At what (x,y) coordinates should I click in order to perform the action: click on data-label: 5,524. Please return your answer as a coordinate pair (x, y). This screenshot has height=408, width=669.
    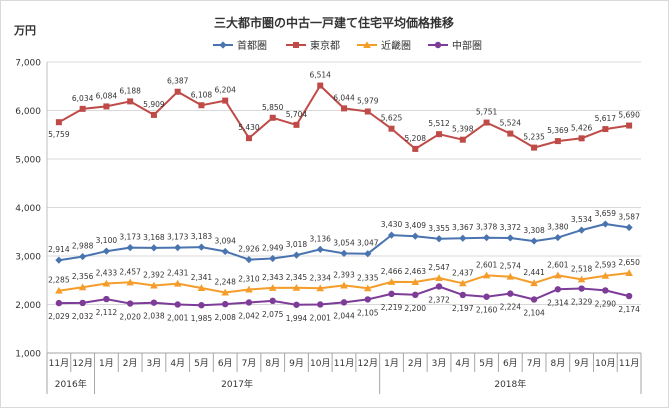
    Looking at the image, I should click on (511, 123).